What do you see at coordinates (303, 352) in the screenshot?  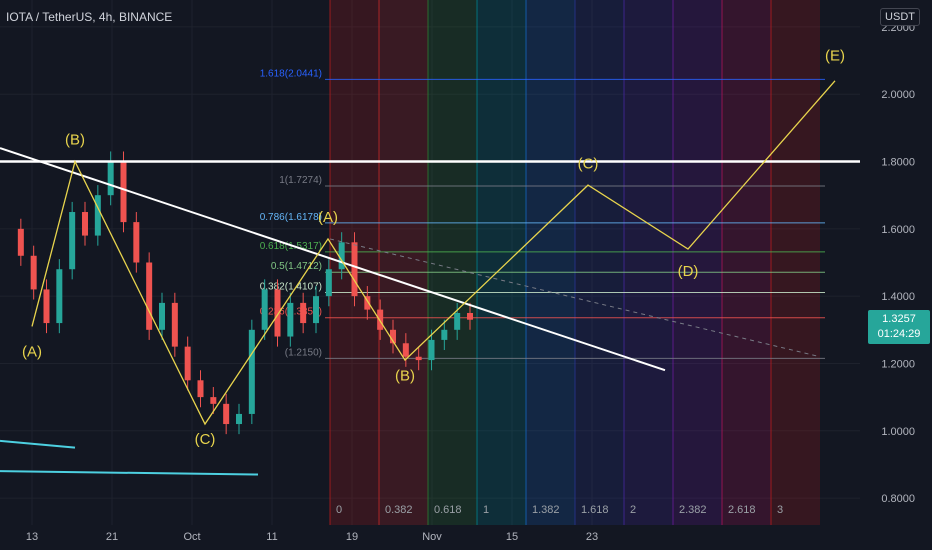 I see `fib-level-label: (1.2150)` at bounding box center [303, 352].